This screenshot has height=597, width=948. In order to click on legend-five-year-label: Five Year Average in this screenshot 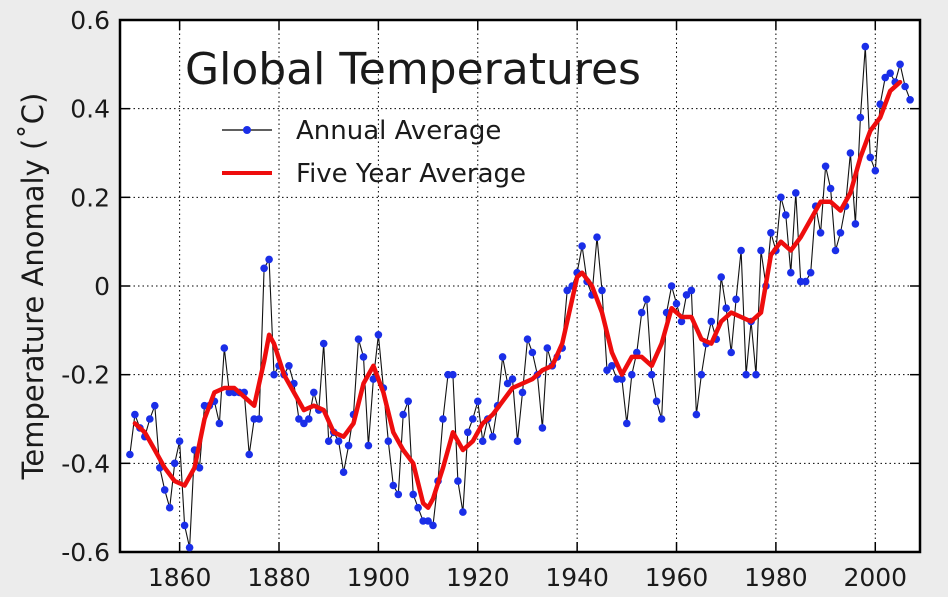, I will do `click(411, 174)`.